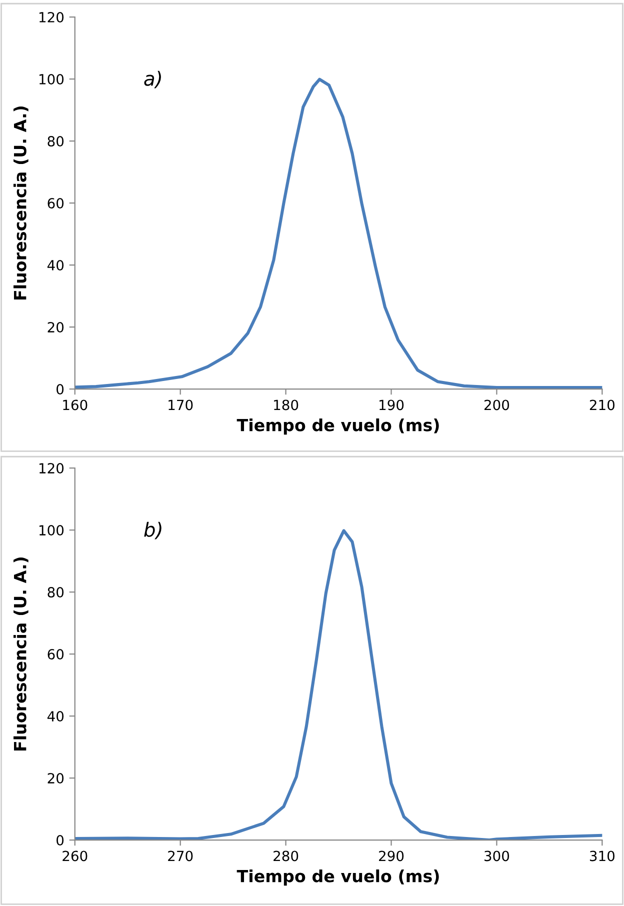 The height and width of the screenshot is (906, 624). I want to click on x-tick-label: 290, so click(391, 856).